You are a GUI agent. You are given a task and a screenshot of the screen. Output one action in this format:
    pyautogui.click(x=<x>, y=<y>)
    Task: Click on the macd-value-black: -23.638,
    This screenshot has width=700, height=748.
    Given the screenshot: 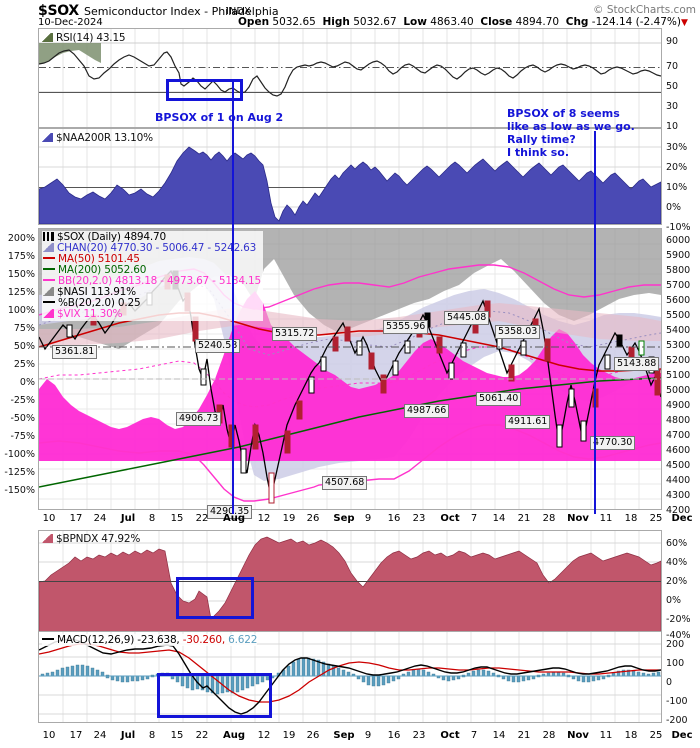 What is the action you would take?
    pyautogui.click(x=158, y=640)
    